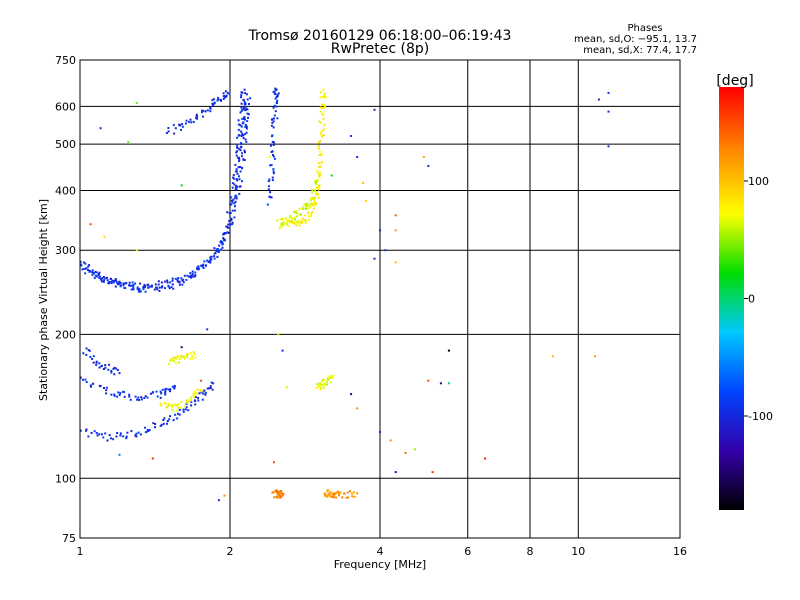 The width and height of the screenshot is (800, 600). I want to click on colorbar-ticks: 100 0 -100, so click(758, 299).